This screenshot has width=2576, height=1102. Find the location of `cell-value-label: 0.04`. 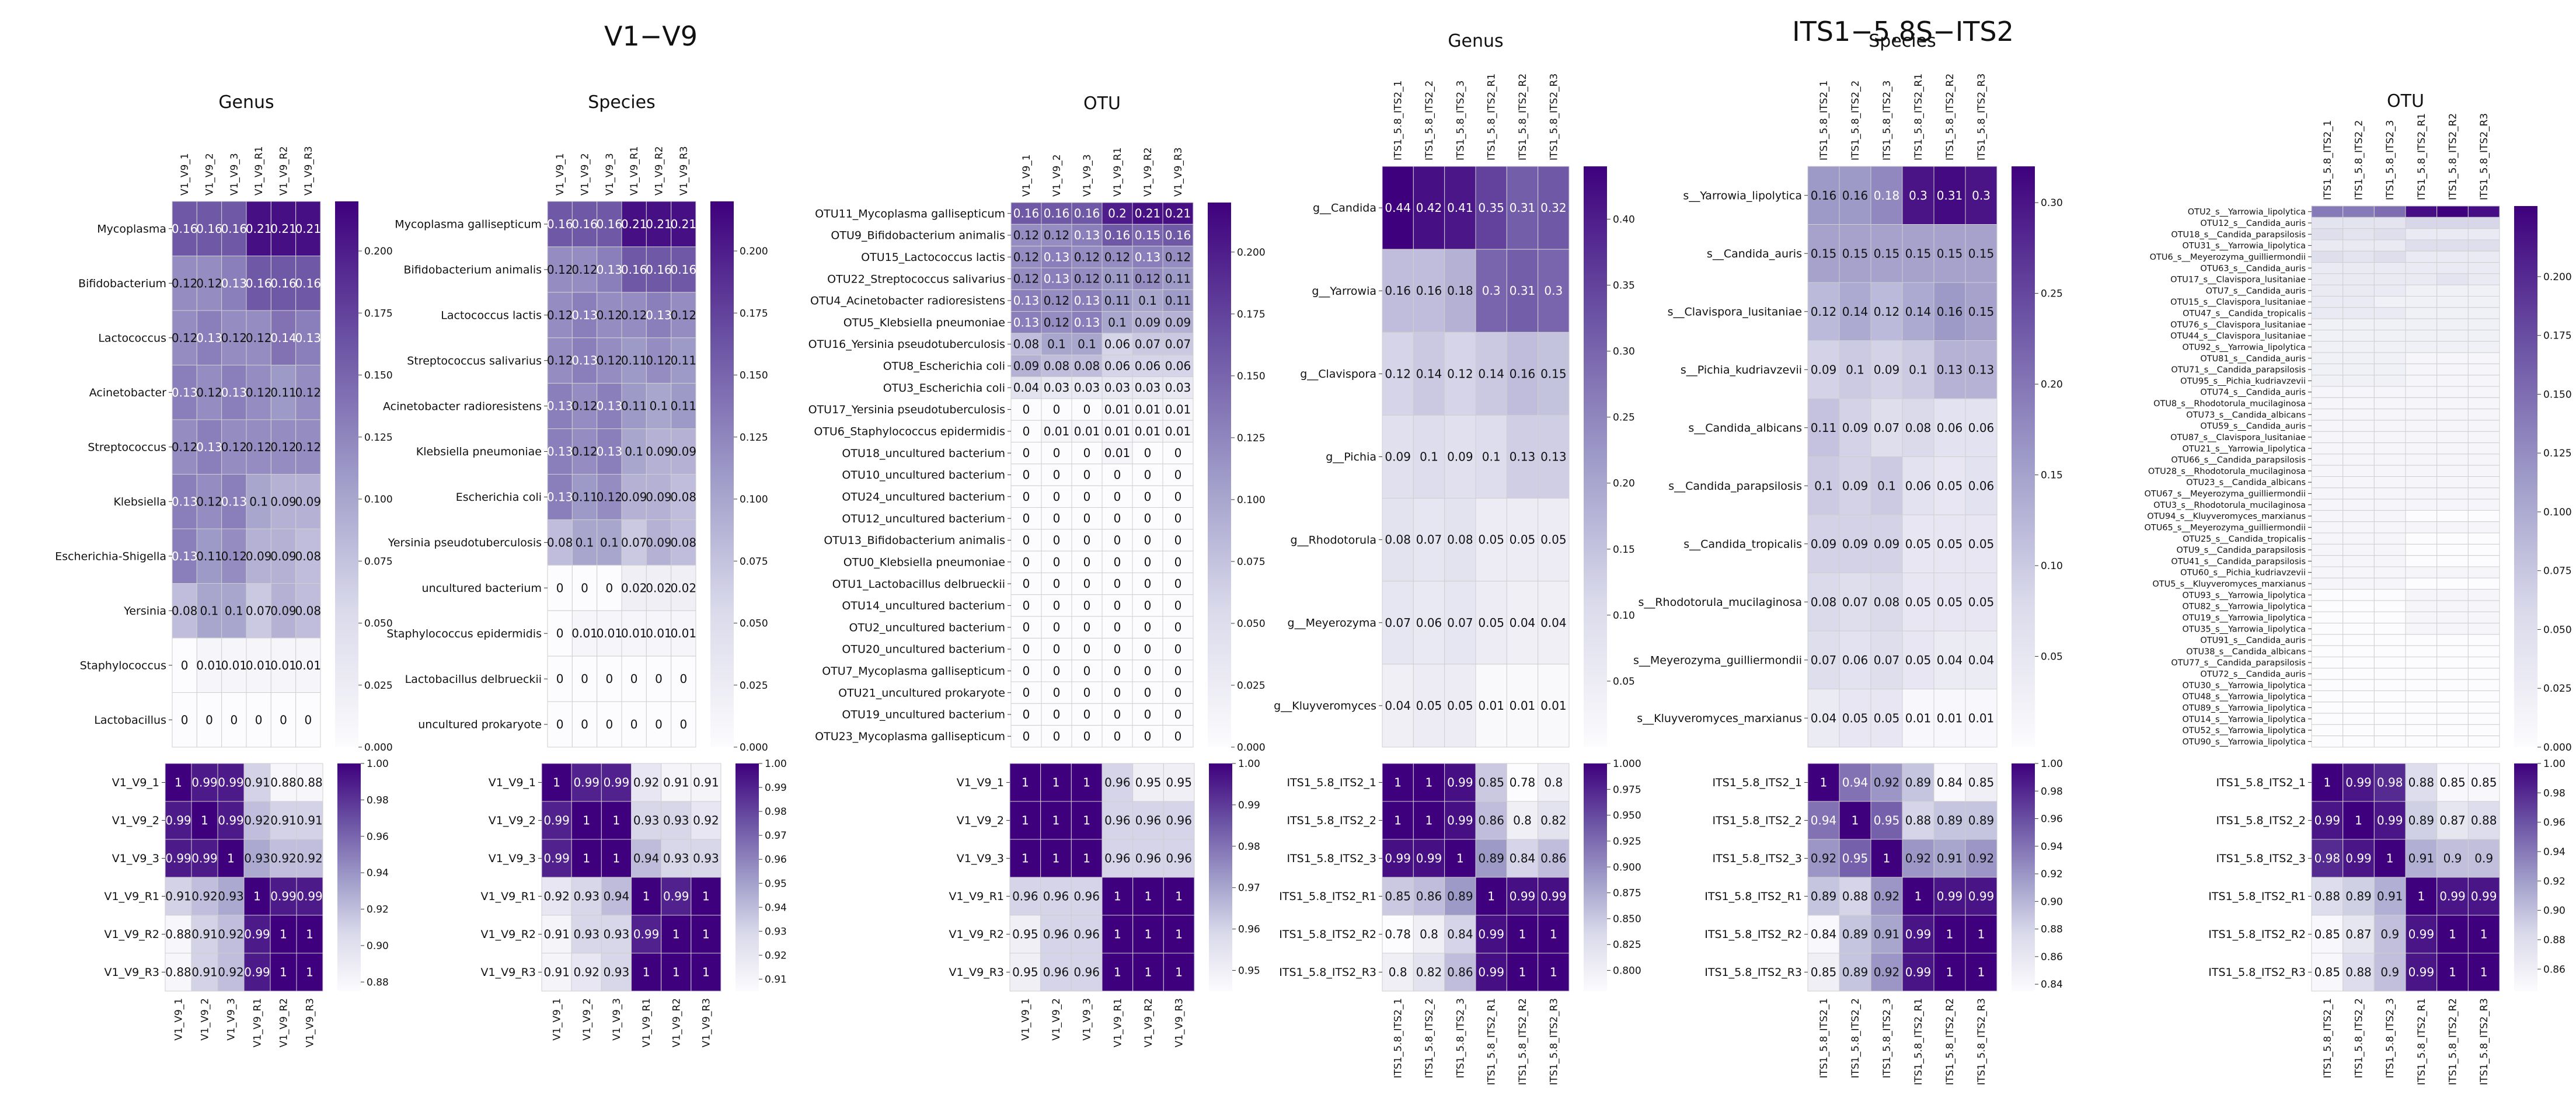

cell-value-label: 0.04 is located at coordinates (1824, 718).